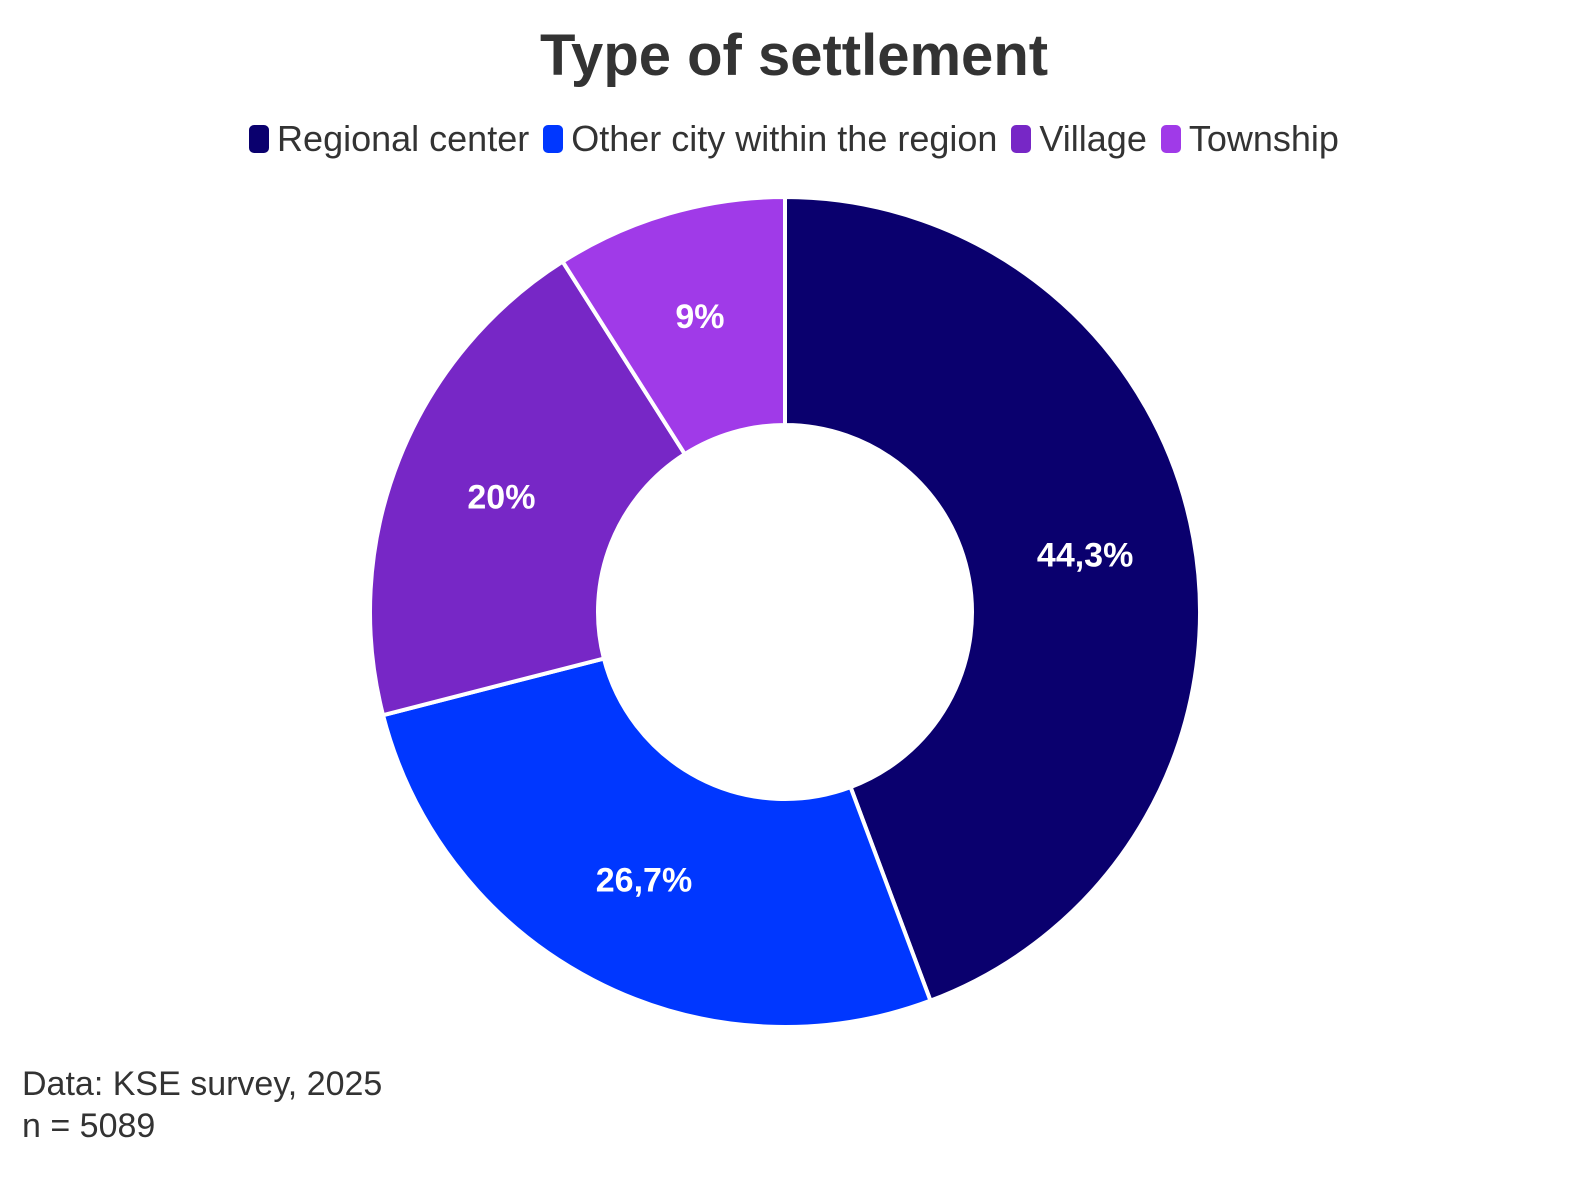  I want to click on legend-item-township: Township, so click(1249, 139).